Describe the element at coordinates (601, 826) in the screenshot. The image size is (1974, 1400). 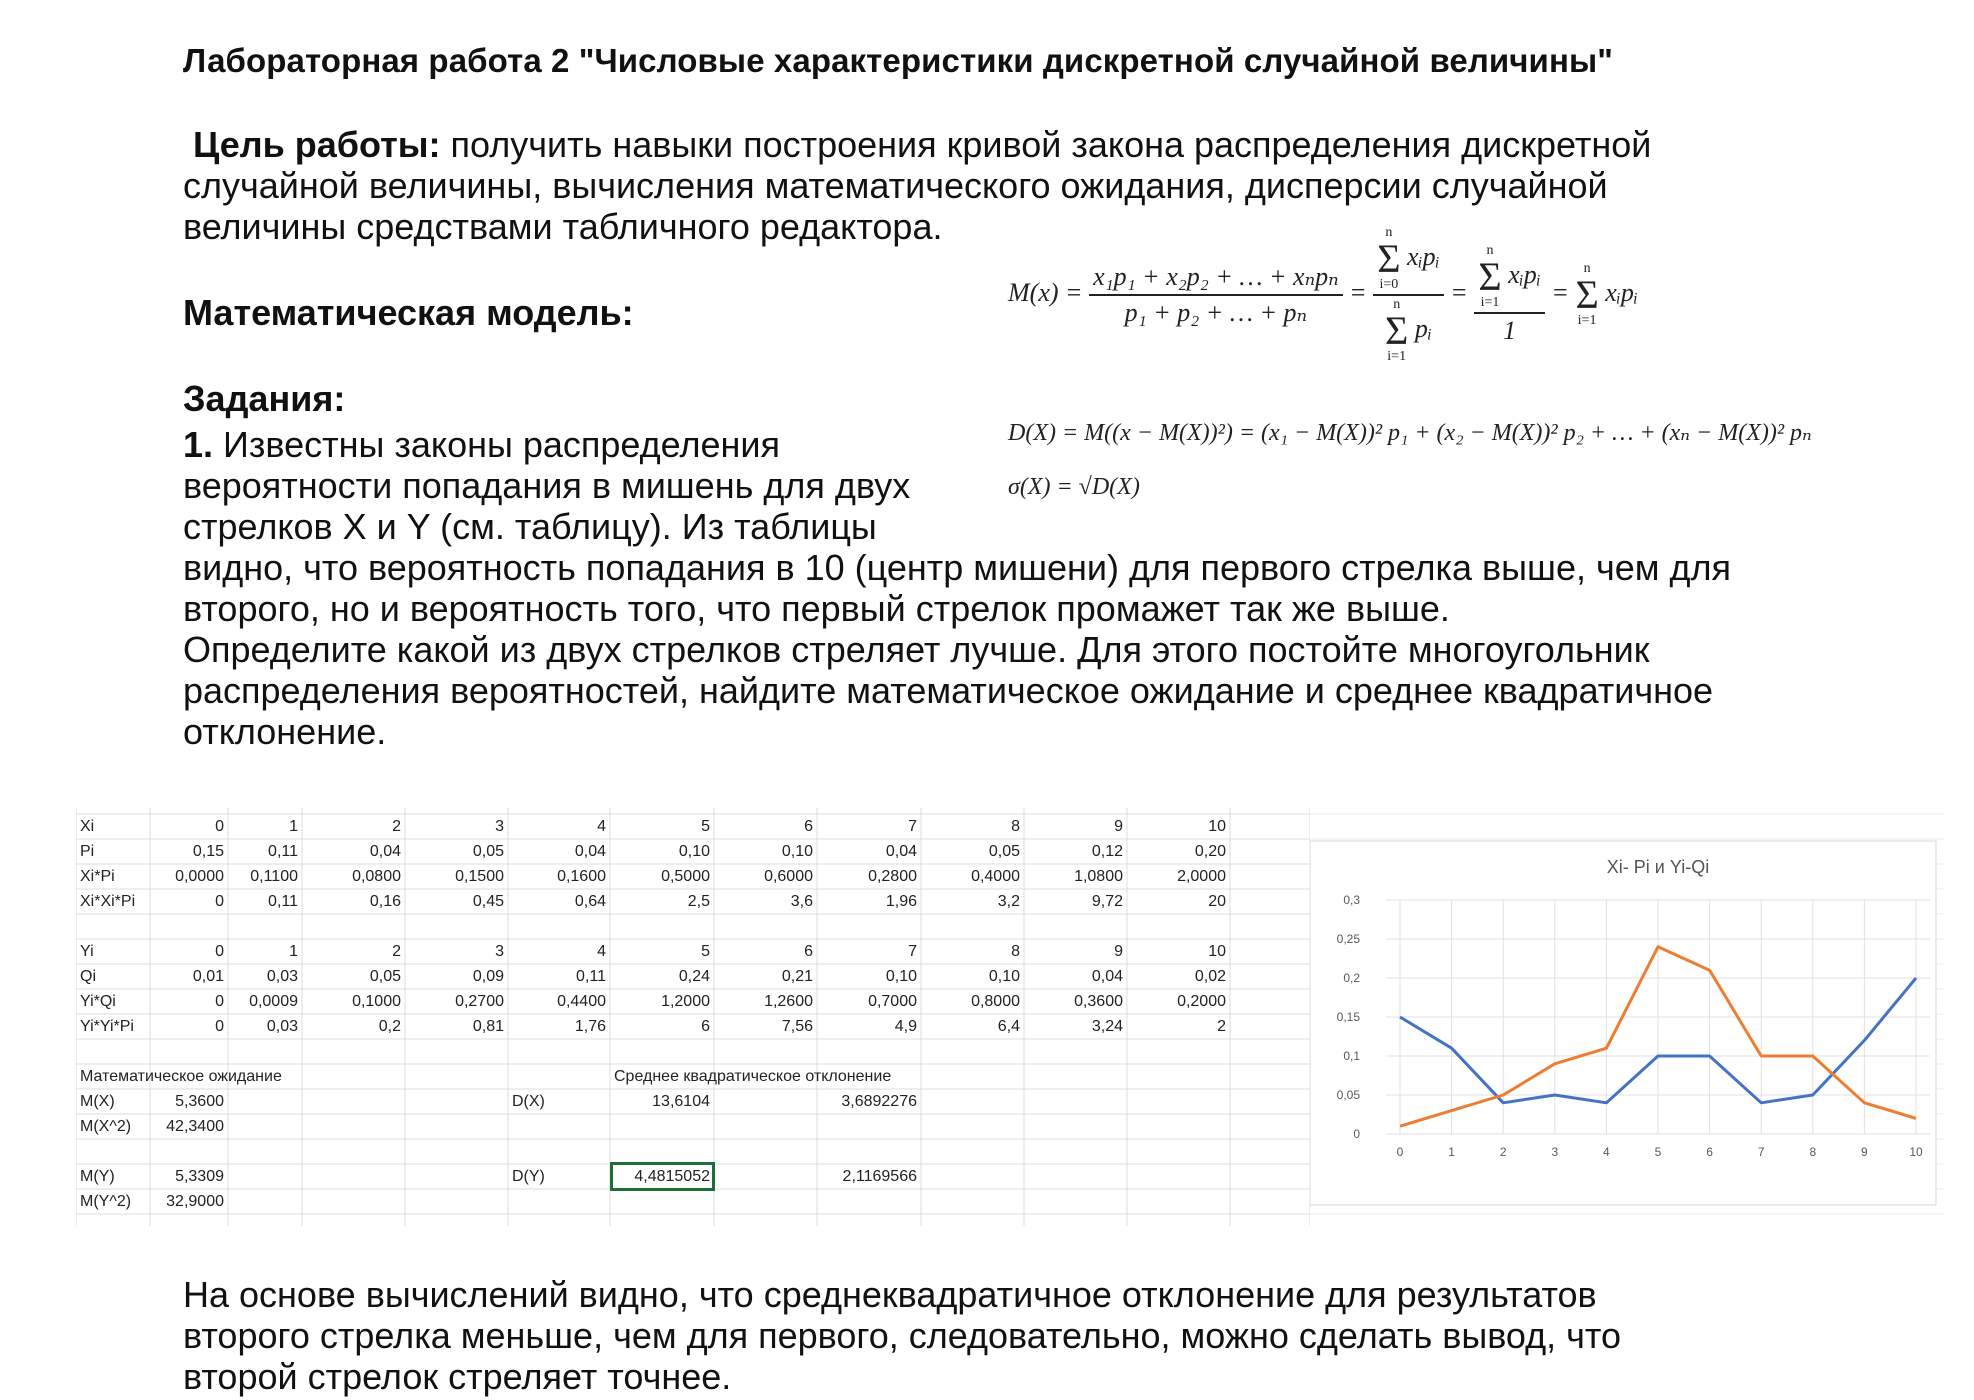
I see `table-cell: 4` at that location.